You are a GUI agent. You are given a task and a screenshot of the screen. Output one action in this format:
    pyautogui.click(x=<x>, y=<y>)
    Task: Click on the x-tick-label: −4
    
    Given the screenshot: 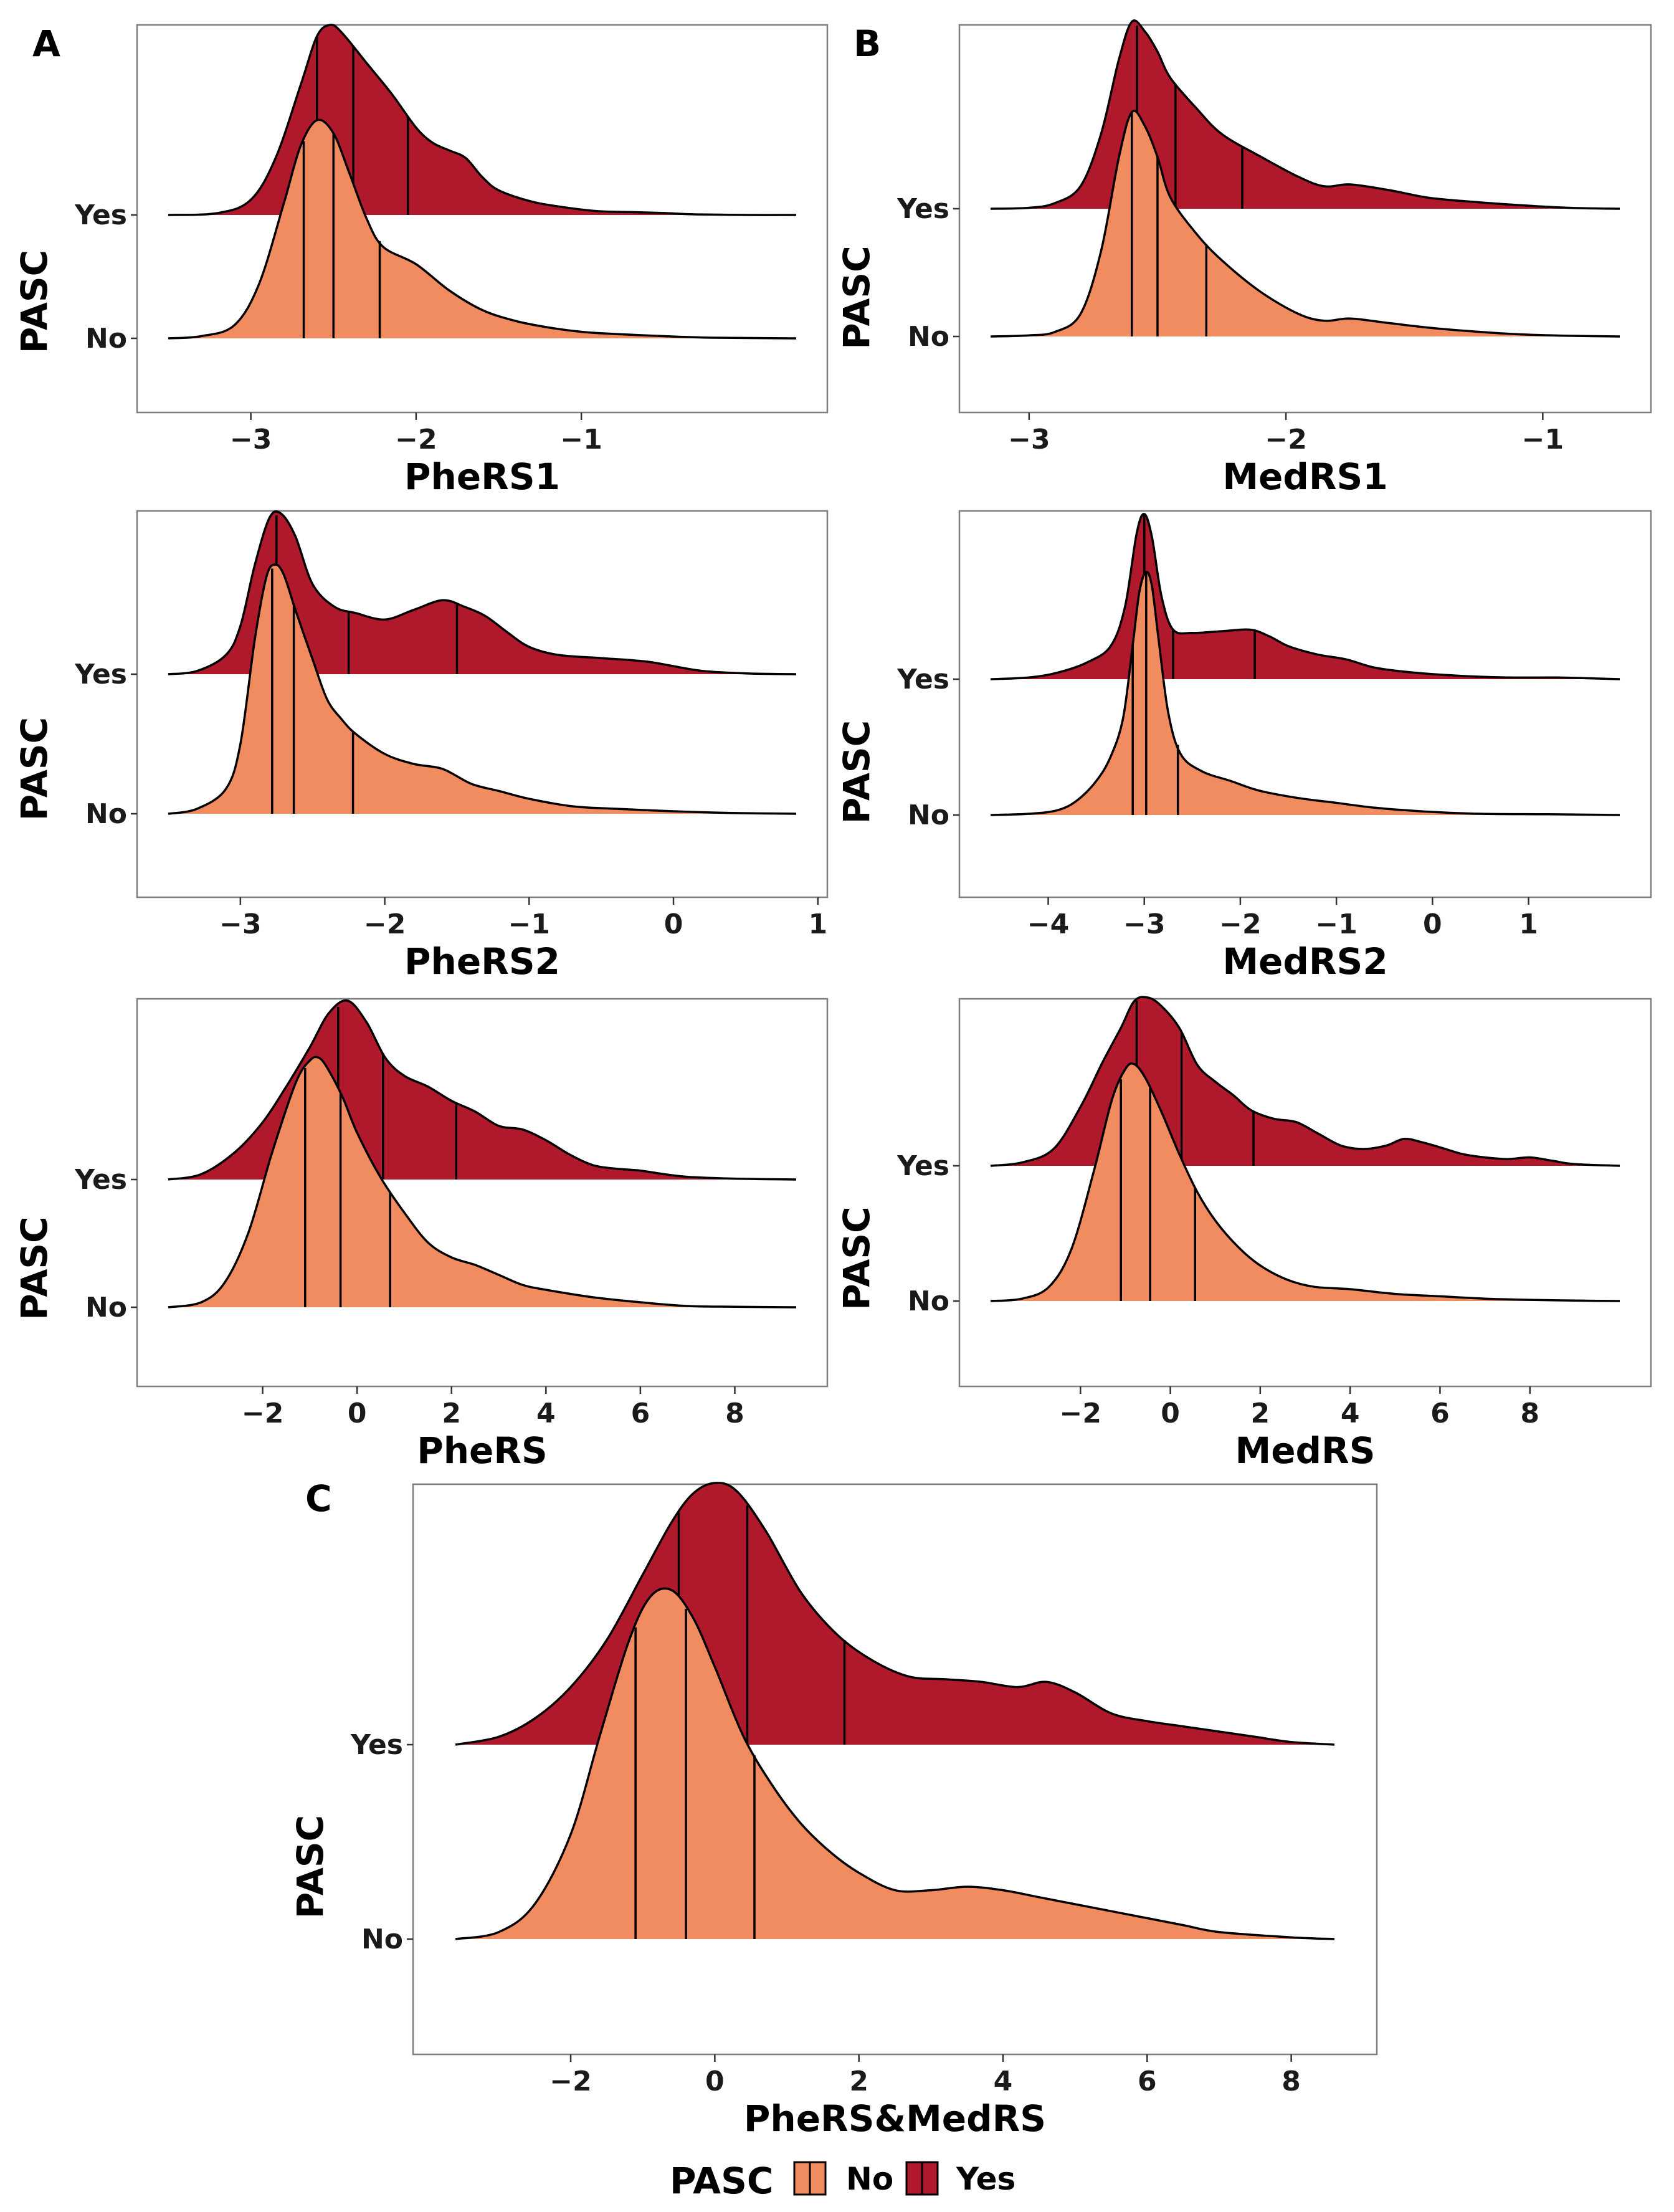 What is the action you would take?
    pyautogui.click(x=1048, y=924)
    